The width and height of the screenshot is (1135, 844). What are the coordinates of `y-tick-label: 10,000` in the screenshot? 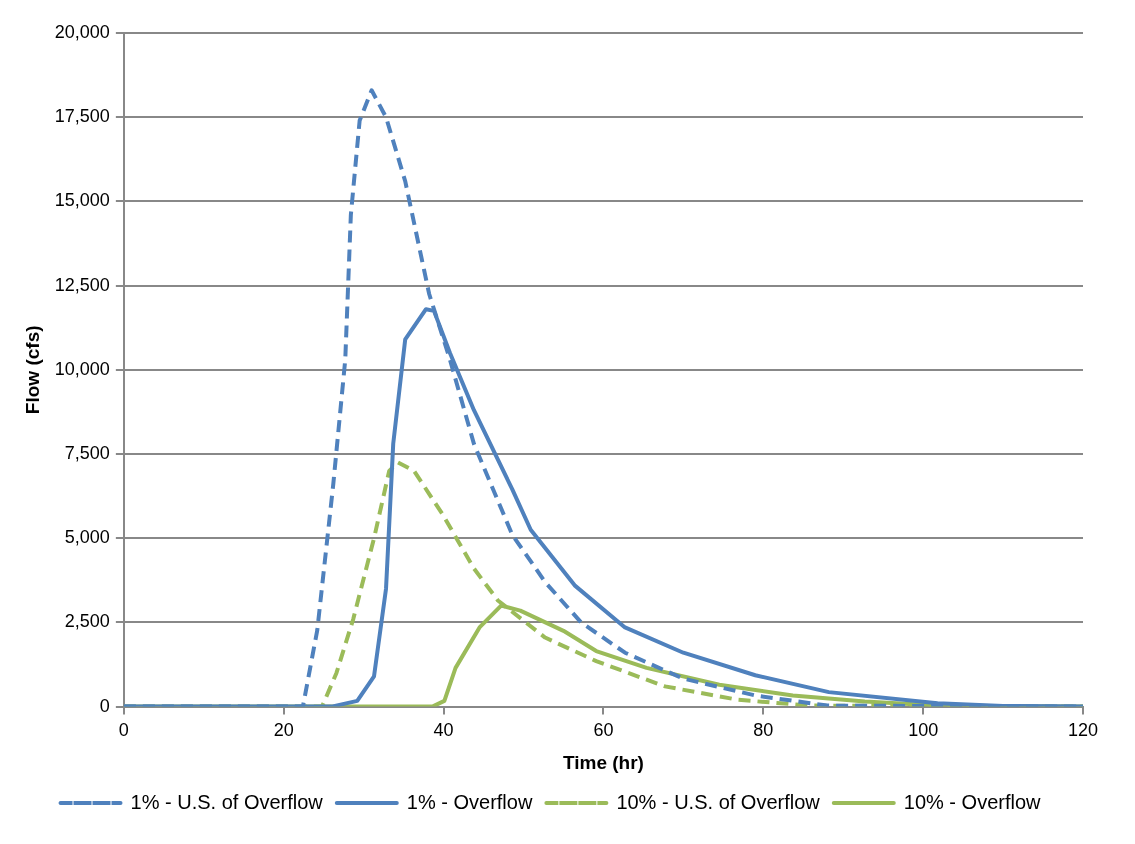 It's located at (82, 368).